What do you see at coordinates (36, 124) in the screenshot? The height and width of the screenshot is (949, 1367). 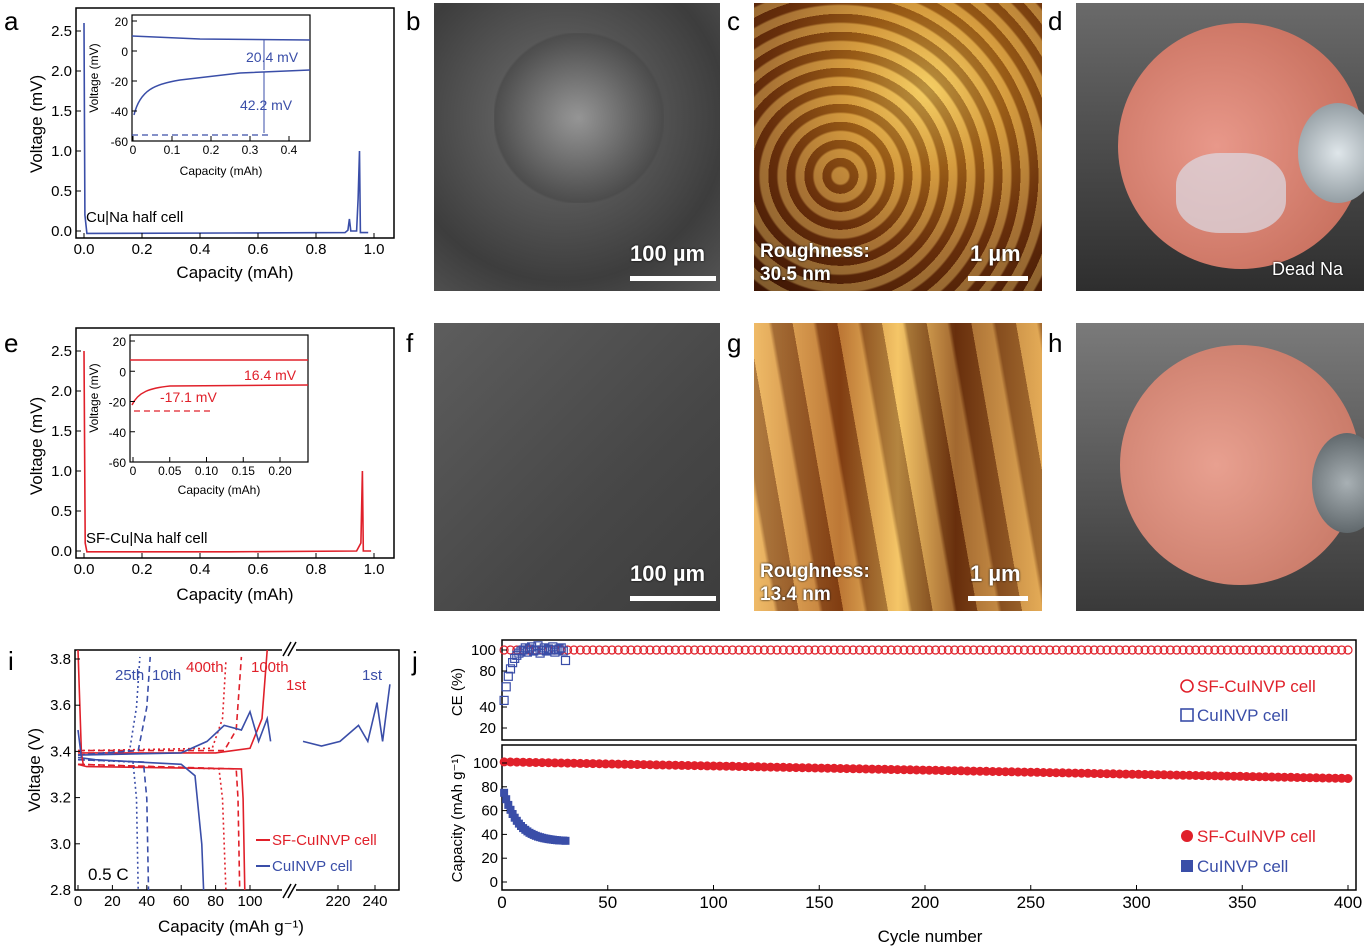 I see `ylabel-a: Voltage (mV)` at bounding box center [36, 124].